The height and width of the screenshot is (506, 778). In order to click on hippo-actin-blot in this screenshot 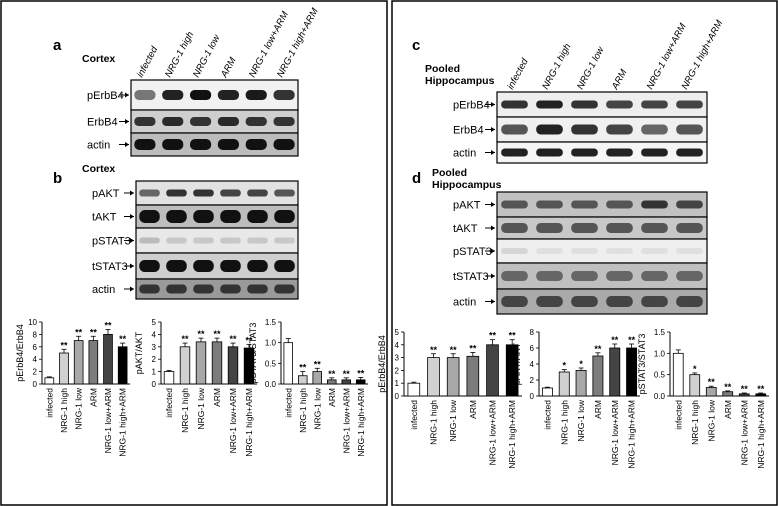, I will do `click(602, 152)`.